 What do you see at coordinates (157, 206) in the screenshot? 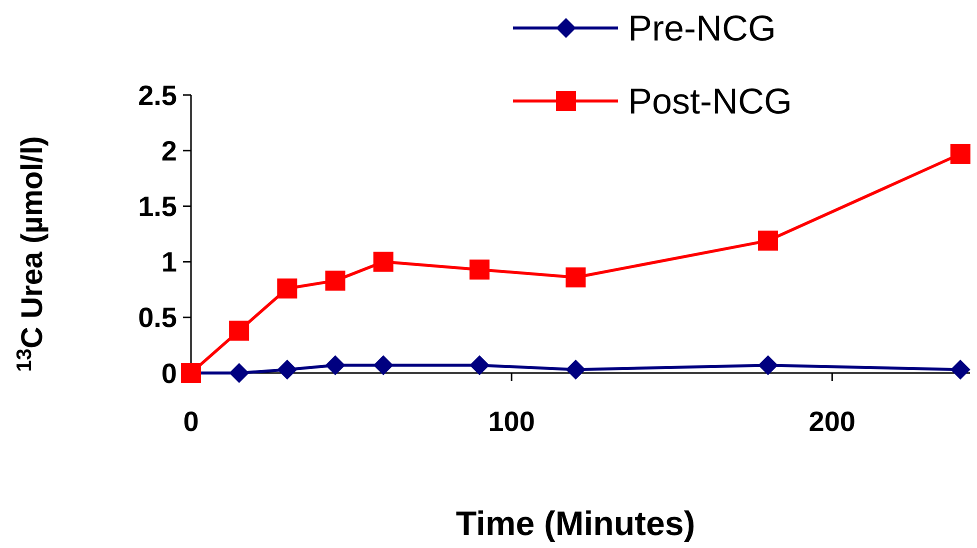
I see `y-tick-label: 1.5` at bounding box center [157, 206].